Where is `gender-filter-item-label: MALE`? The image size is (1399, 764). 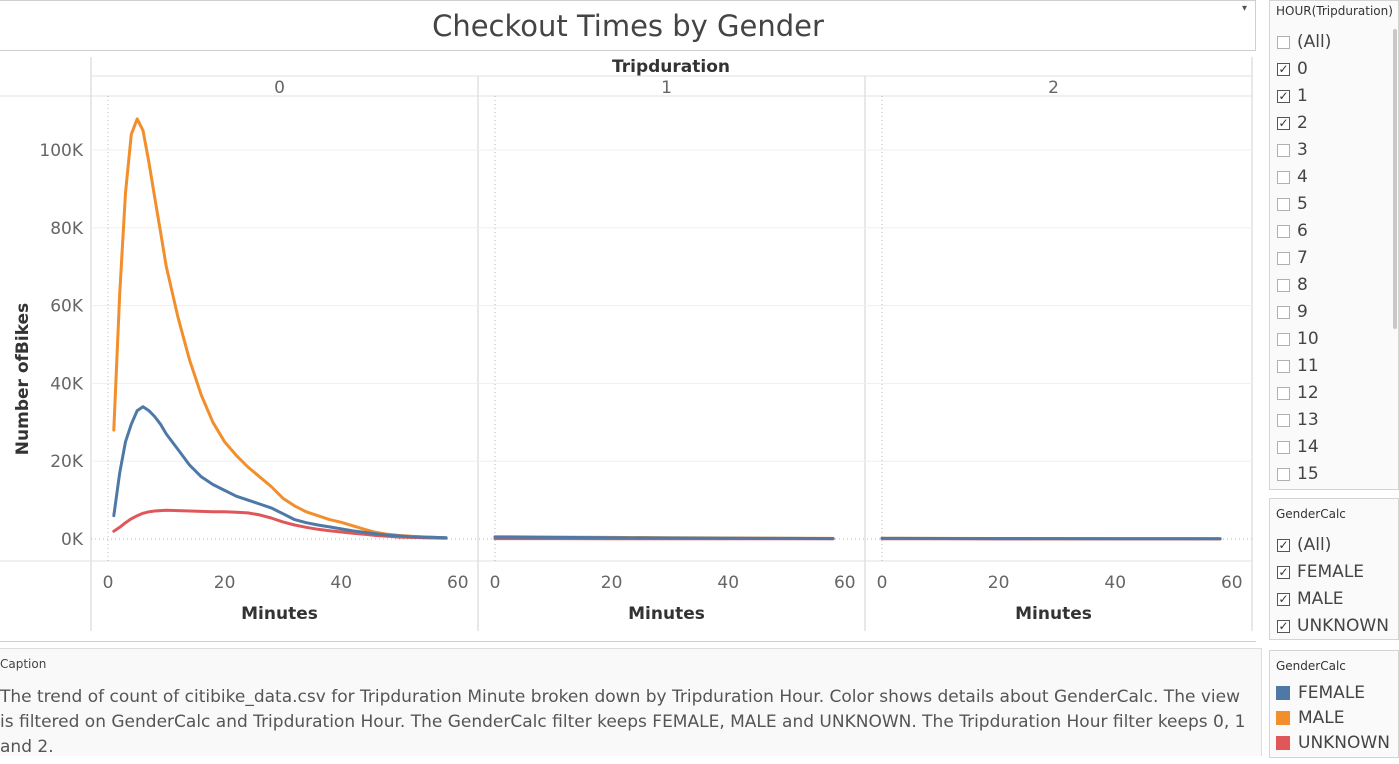 gender-filter-item-label: MALE is located at coordinates (1320, 599).